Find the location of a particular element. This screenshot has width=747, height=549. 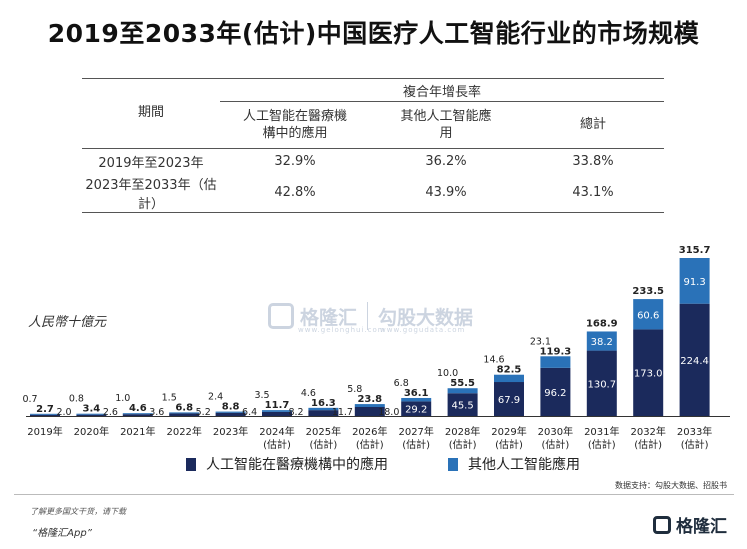

cagr-row-period: 2019年至2023年 is located at coordinates (151, 163).